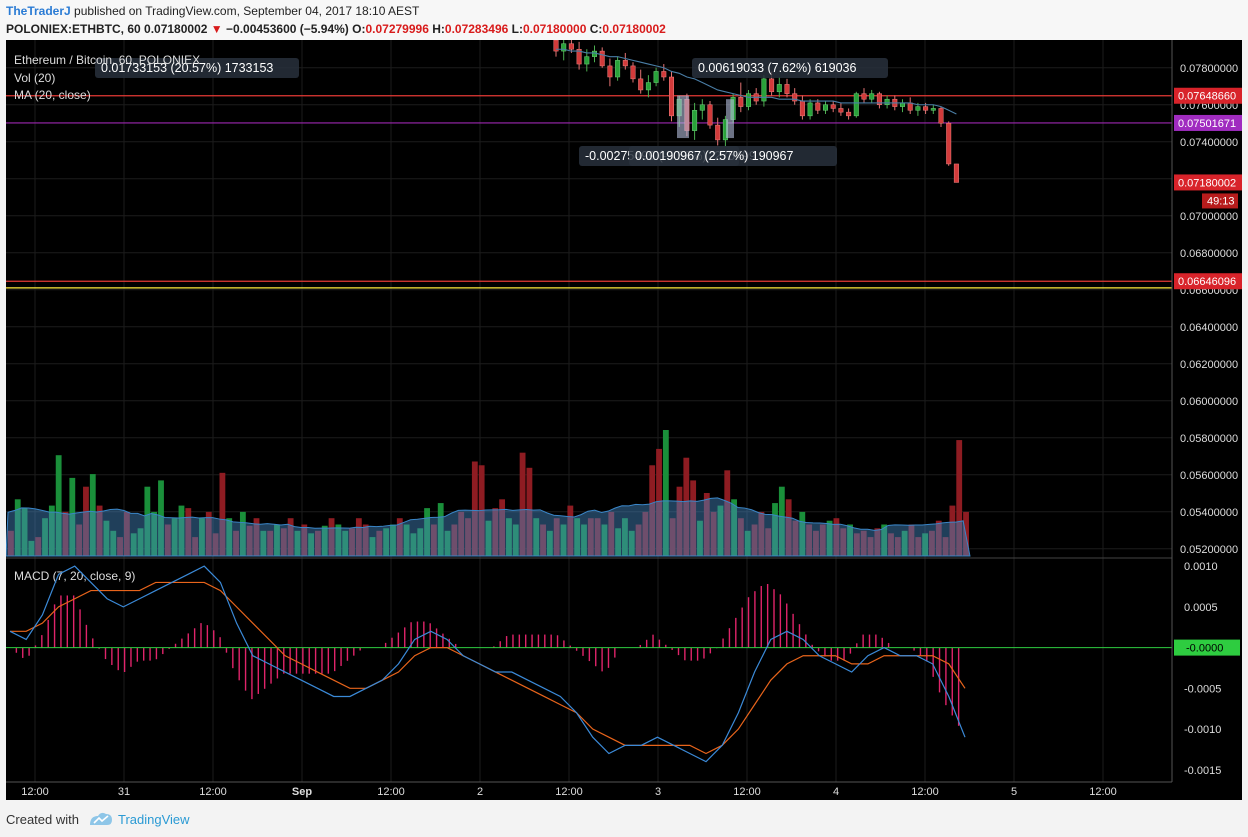 The height and width of the screenshot is (837, 1248). Describe the element at coordinates (476, 29) in the screenshot. I see `high-value: 0.07283496` at that location.